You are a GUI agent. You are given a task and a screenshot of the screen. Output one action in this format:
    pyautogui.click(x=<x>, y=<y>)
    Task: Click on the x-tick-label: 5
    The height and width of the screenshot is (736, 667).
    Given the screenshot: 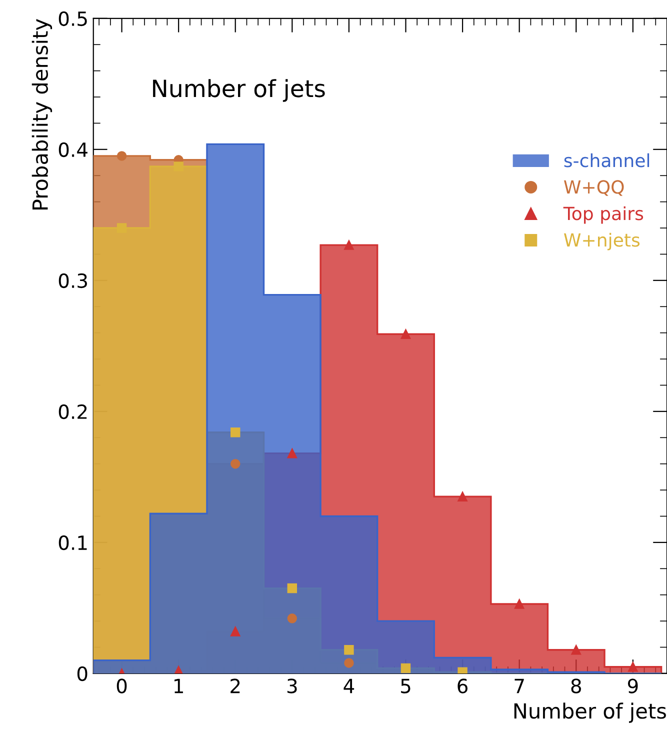 What is the action you would take?
    pyautogui.click(x=405, y=686)
    